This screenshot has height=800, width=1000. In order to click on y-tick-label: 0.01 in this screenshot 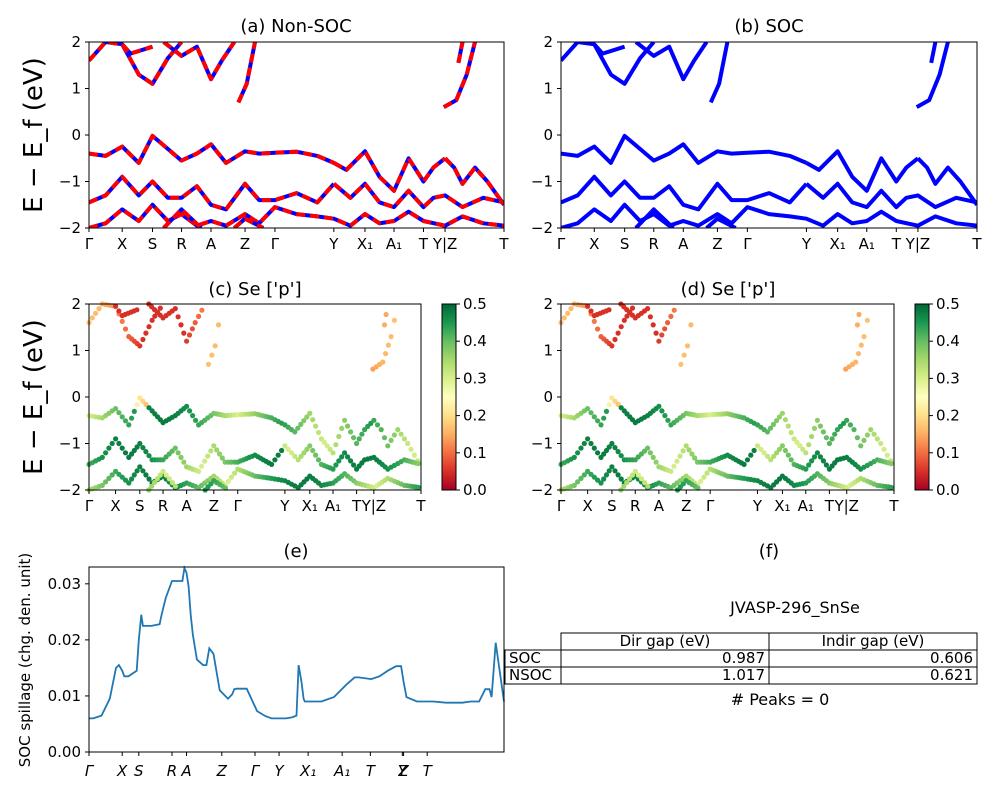, I will do `click(64, 696)`.